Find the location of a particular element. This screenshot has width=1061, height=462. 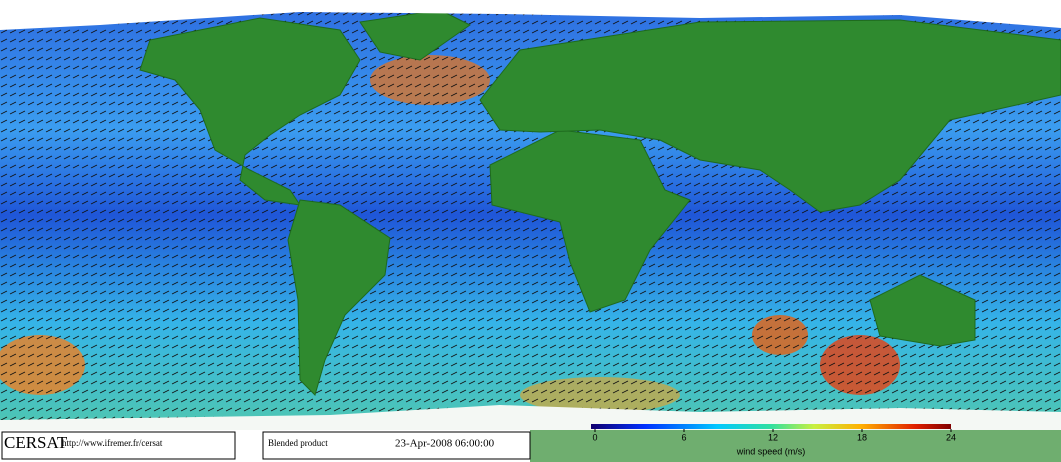

australia is located at coordinates (922, 310).